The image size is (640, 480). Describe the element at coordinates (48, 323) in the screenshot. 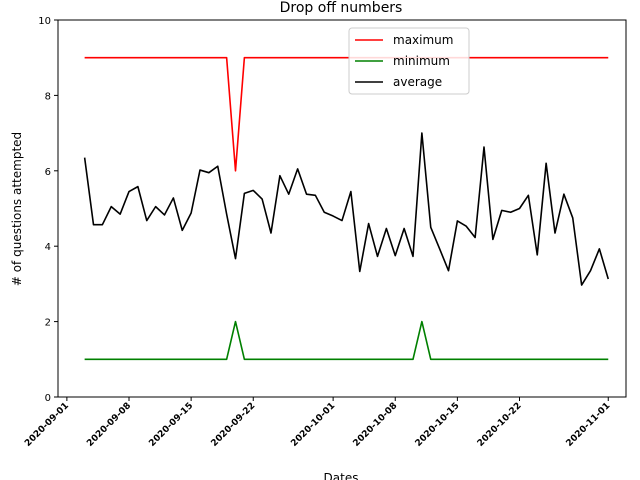

I see `y-tick-label: 2` at that location.